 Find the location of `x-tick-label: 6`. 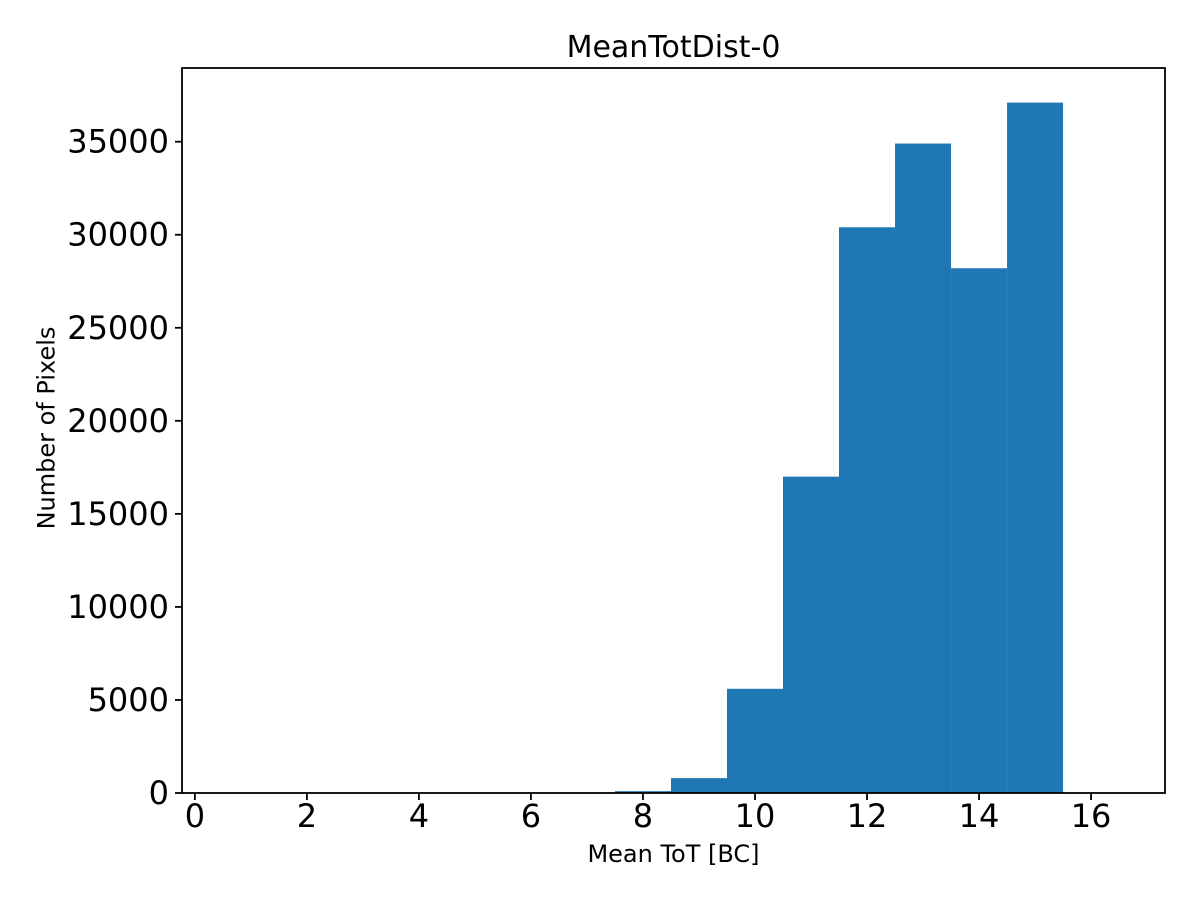

x-tick-label: 6 is located at coordinates (531, 816).